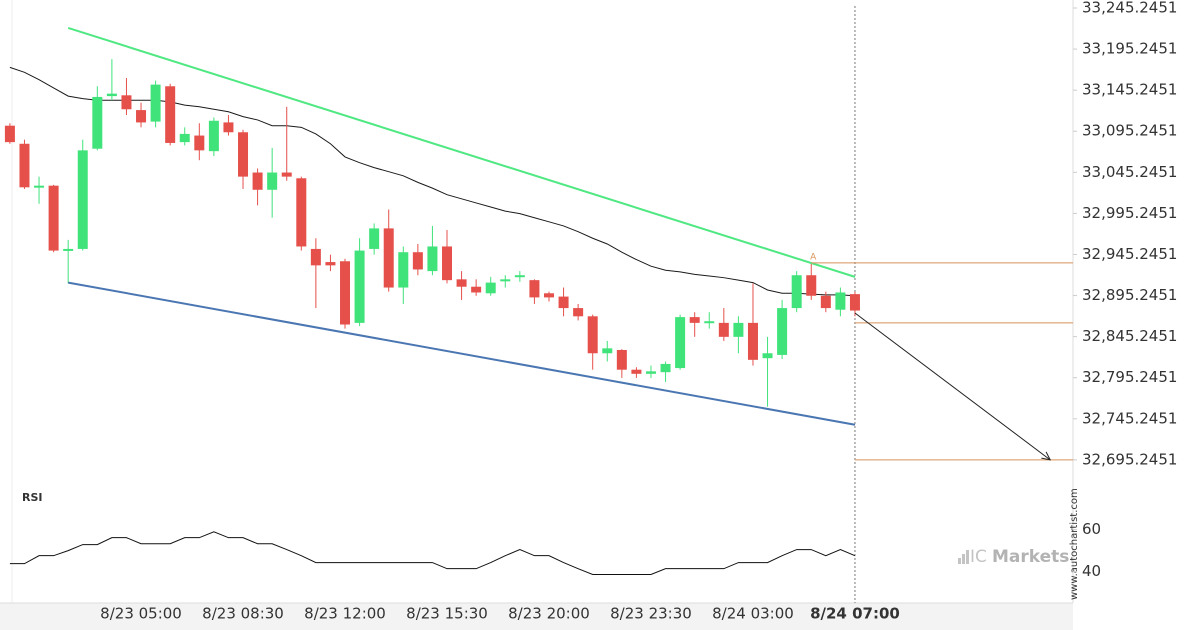 Image resolution: width=1200 pixels, height=630 pixels. Describe the element at coordinates (345, 614) in the screenshot. I see `x-tick-label: 8/23 12:00` at that location.